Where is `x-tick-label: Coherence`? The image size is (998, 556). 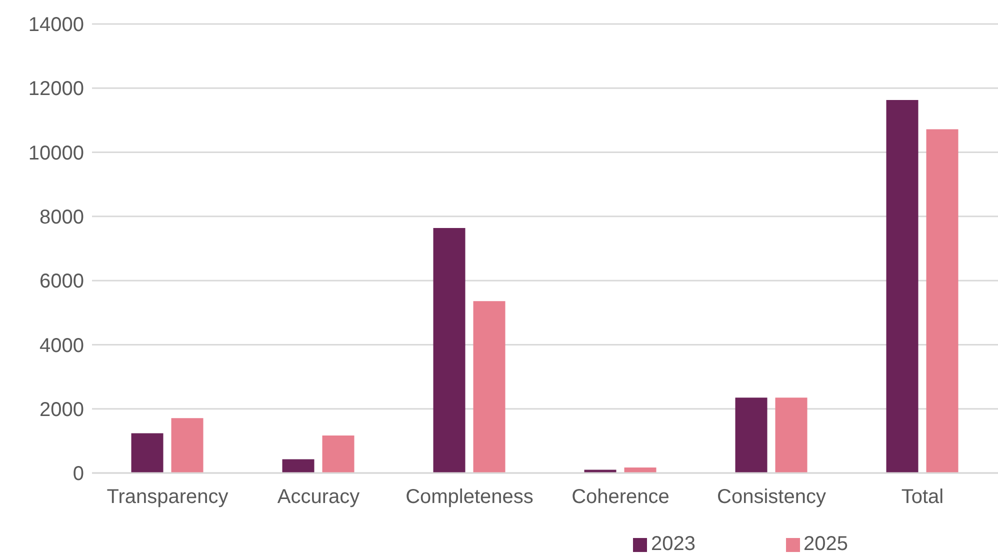 x-tick-label: Coherence is located at coordinates (621, 497).